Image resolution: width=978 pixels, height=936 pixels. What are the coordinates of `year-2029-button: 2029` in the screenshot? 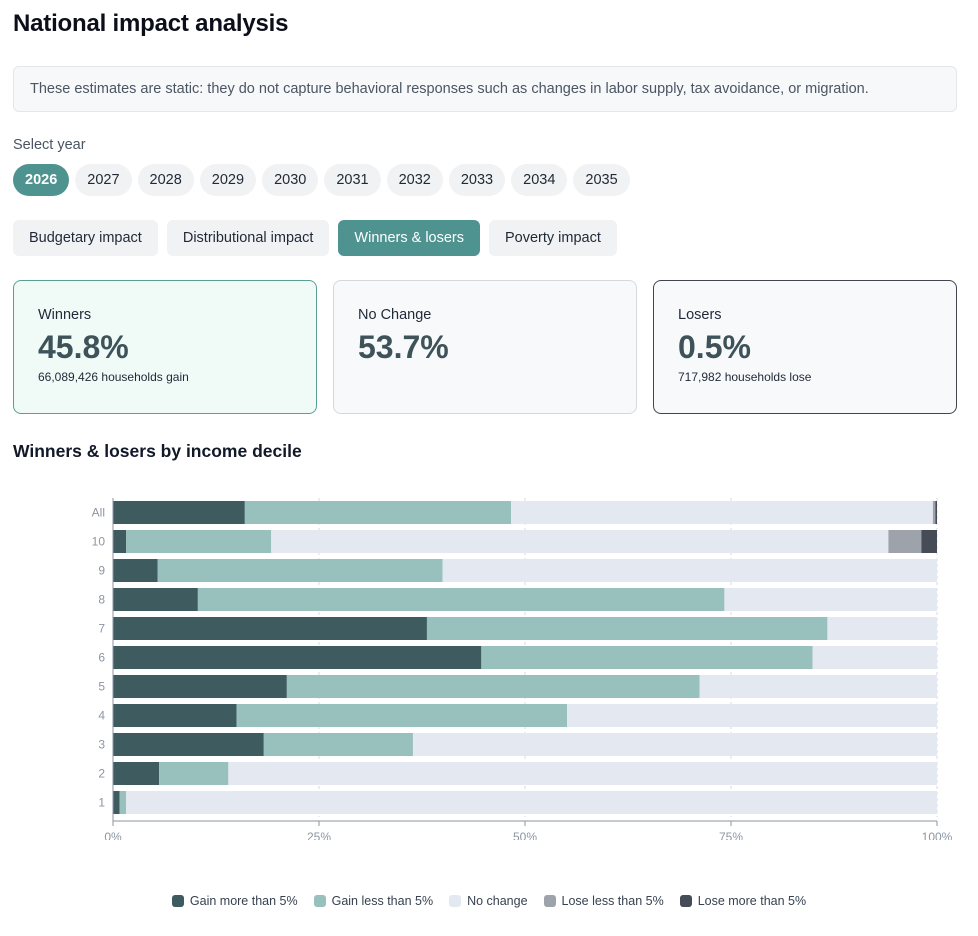 It's located at (228, 180).